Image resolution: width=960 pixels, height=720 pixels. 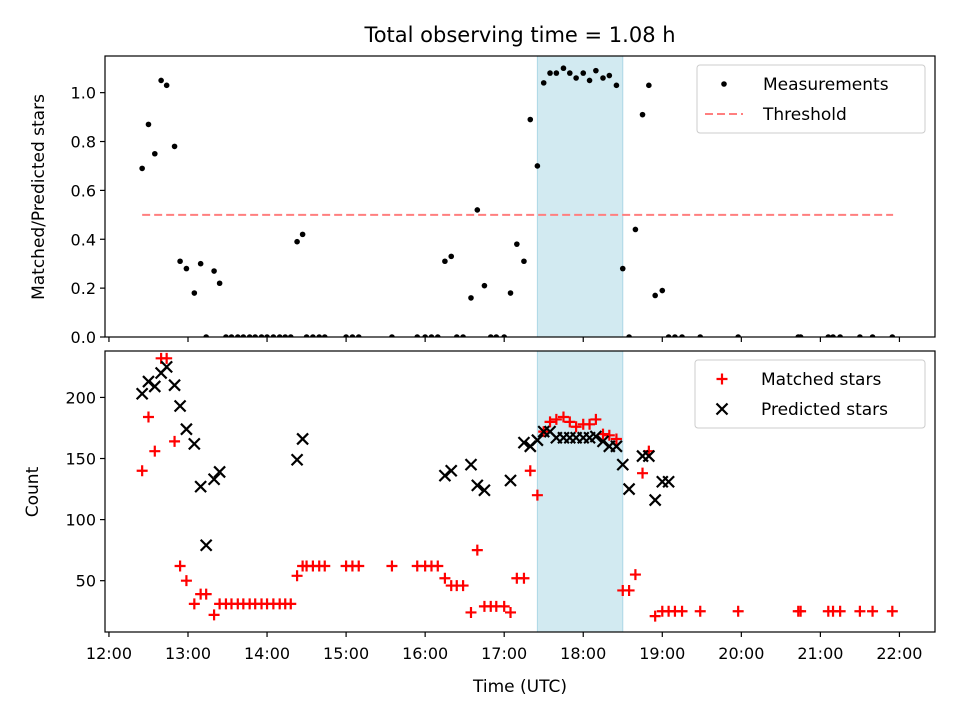 What do you see at coordinates (741, 653) in the screenshot?
I see `x-tick-label: 20:00` at bounding box center [741, 653].